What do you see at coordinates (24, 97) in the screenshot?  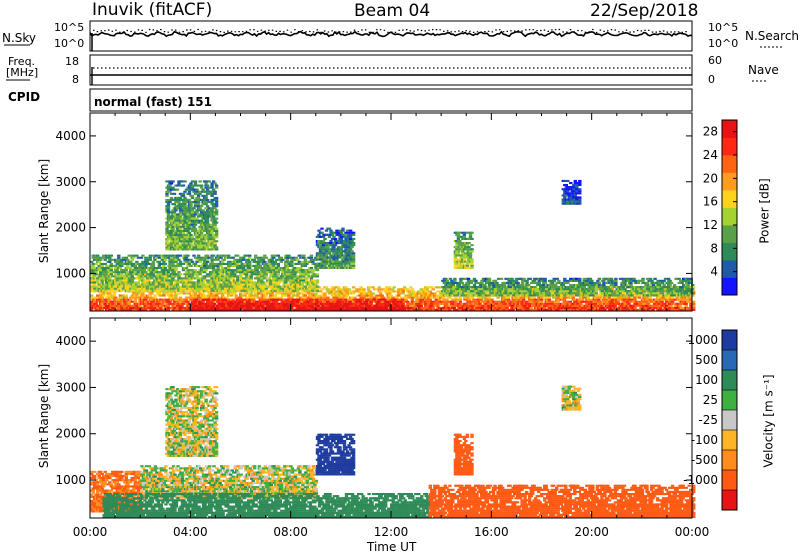 I see `cpid-label: CPID` at bounding box center [24, 97].